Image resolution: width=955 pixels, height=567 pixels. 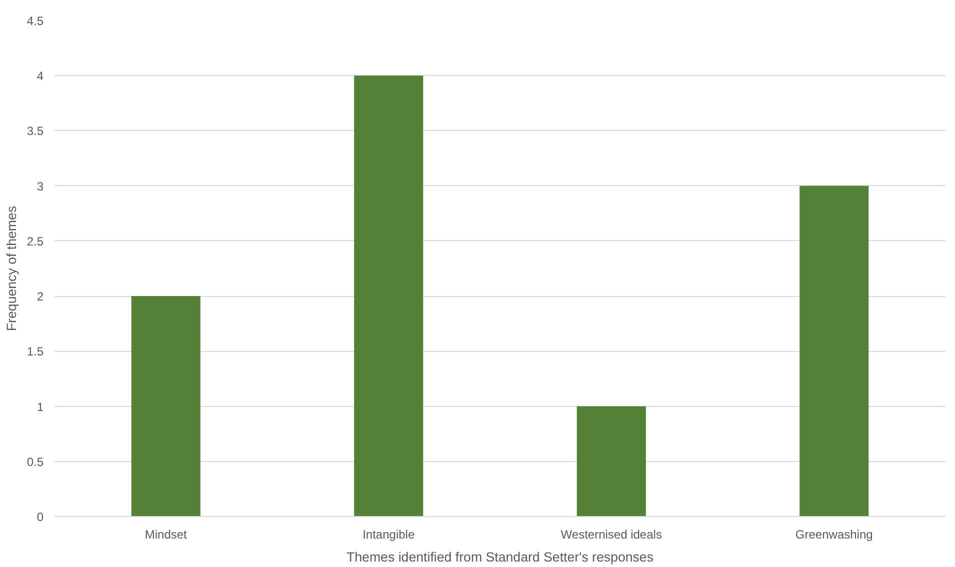 I want to click on y-tick-label: 3, so click(x=40, y=186).